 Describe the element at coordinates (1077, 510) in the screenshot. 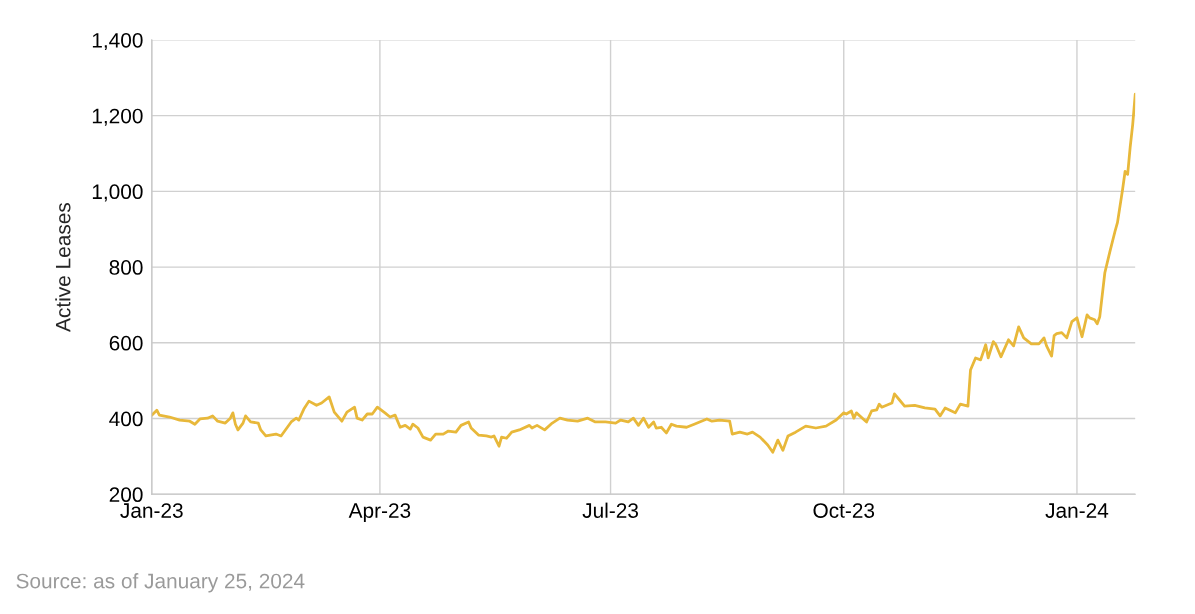

I see `x-tick-label: Jan-24` at that location.